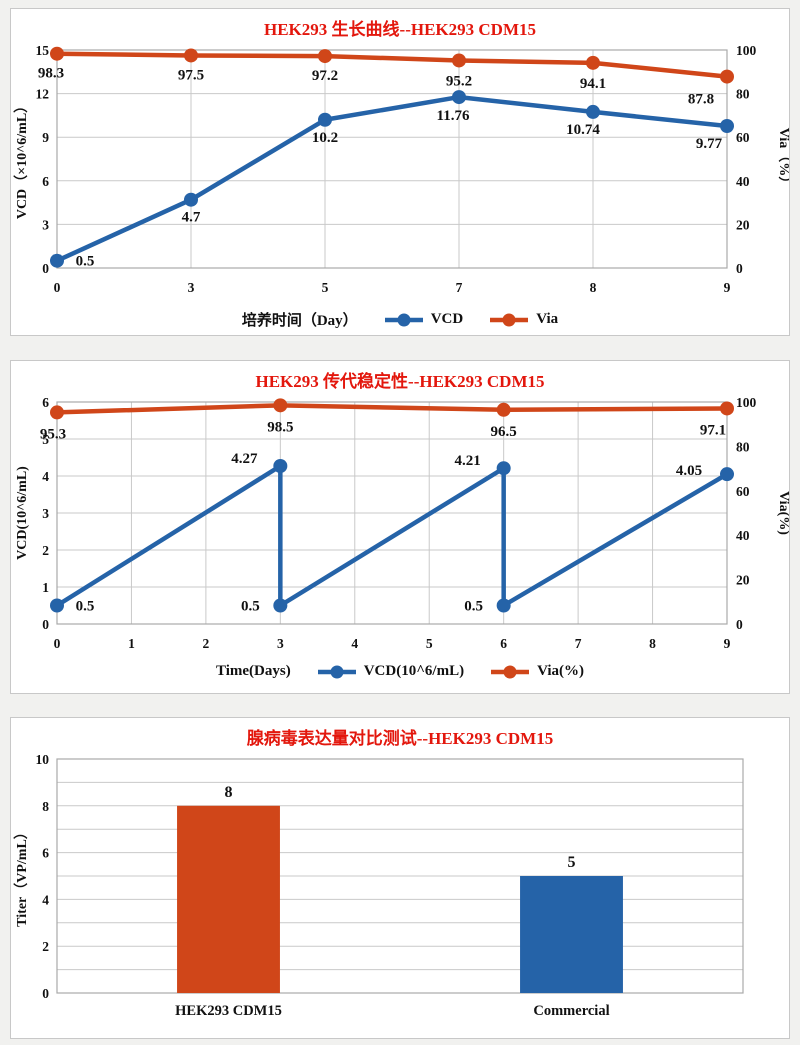 This screenshot has width=800, height=1045. Describe the element at coordinates (43, 759) in the screenshot. I see `y-axis-tick: 10` at that location.